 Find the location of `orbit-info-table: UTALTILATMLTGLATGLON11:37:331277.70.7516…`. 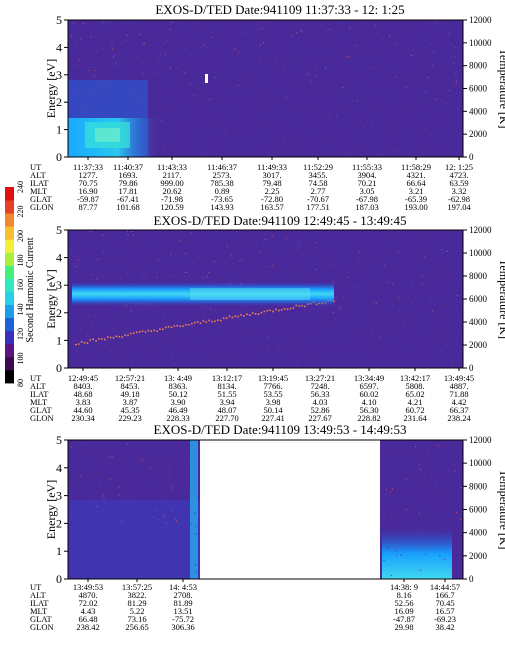

orbit-info-table: UTALTILATMLTGLATGLON11:37:331277.70.7516… is located at coordinates (251, 184).